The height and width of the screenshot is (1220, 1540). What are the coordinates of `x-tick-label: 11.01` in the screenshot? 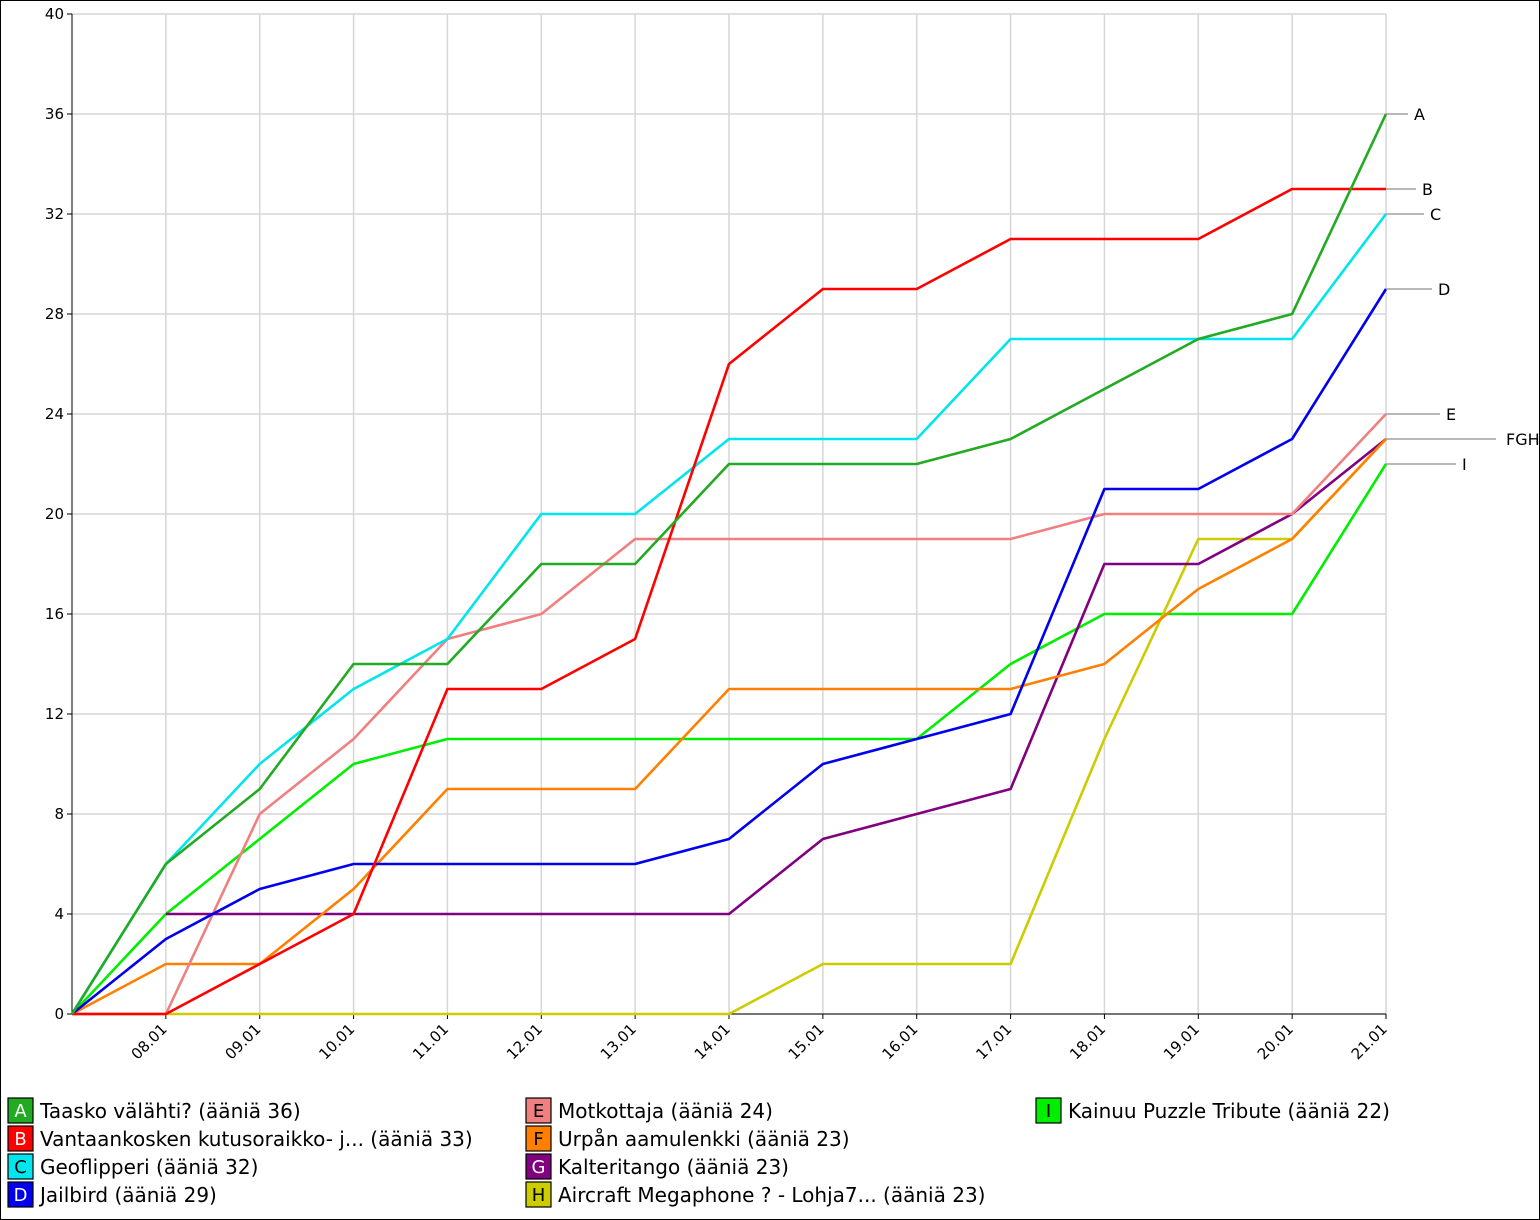 It's located at (430, 1041).